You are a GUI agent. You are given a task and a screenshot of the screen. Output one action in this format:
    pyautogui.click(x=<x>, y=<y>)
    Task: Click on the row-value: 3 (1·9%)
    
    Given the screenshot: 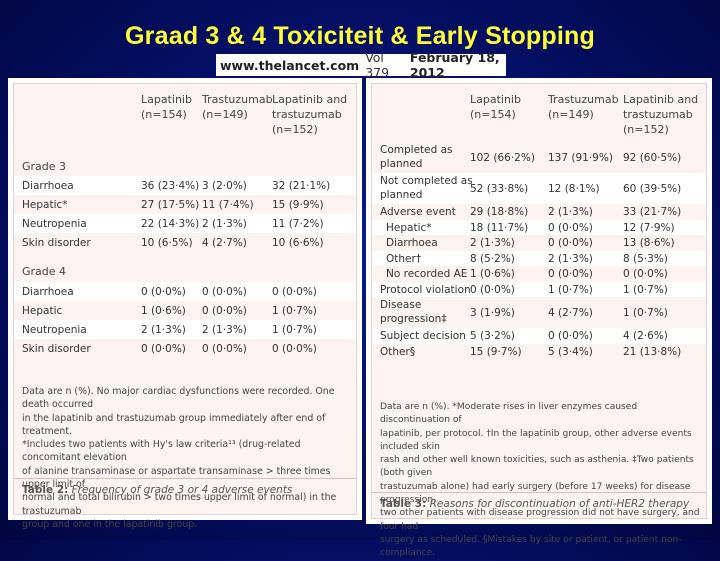 What is the action you would take?
    pyautogui.click(x=492, y=313)
    